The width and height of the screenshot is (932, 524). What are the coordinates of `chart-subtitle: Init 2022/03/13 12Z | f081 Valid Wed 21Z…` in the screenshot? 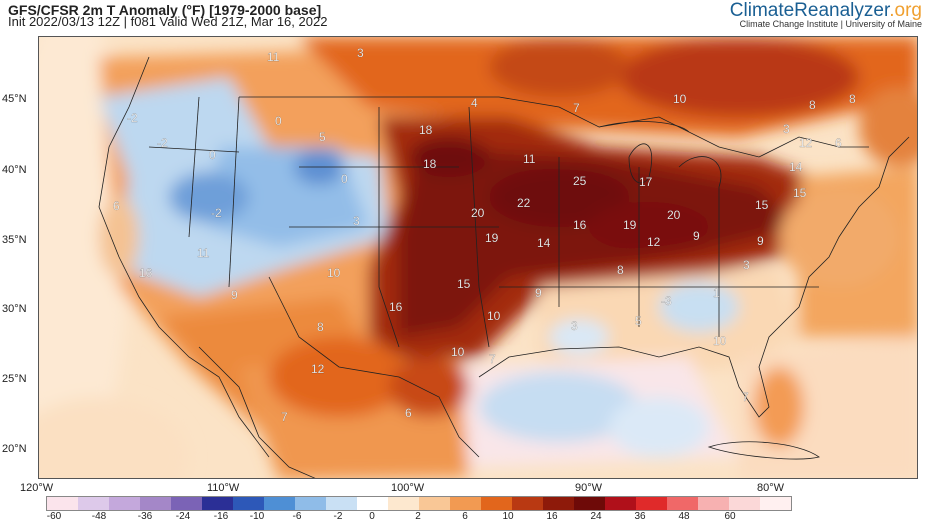 It's located at (168, 21).